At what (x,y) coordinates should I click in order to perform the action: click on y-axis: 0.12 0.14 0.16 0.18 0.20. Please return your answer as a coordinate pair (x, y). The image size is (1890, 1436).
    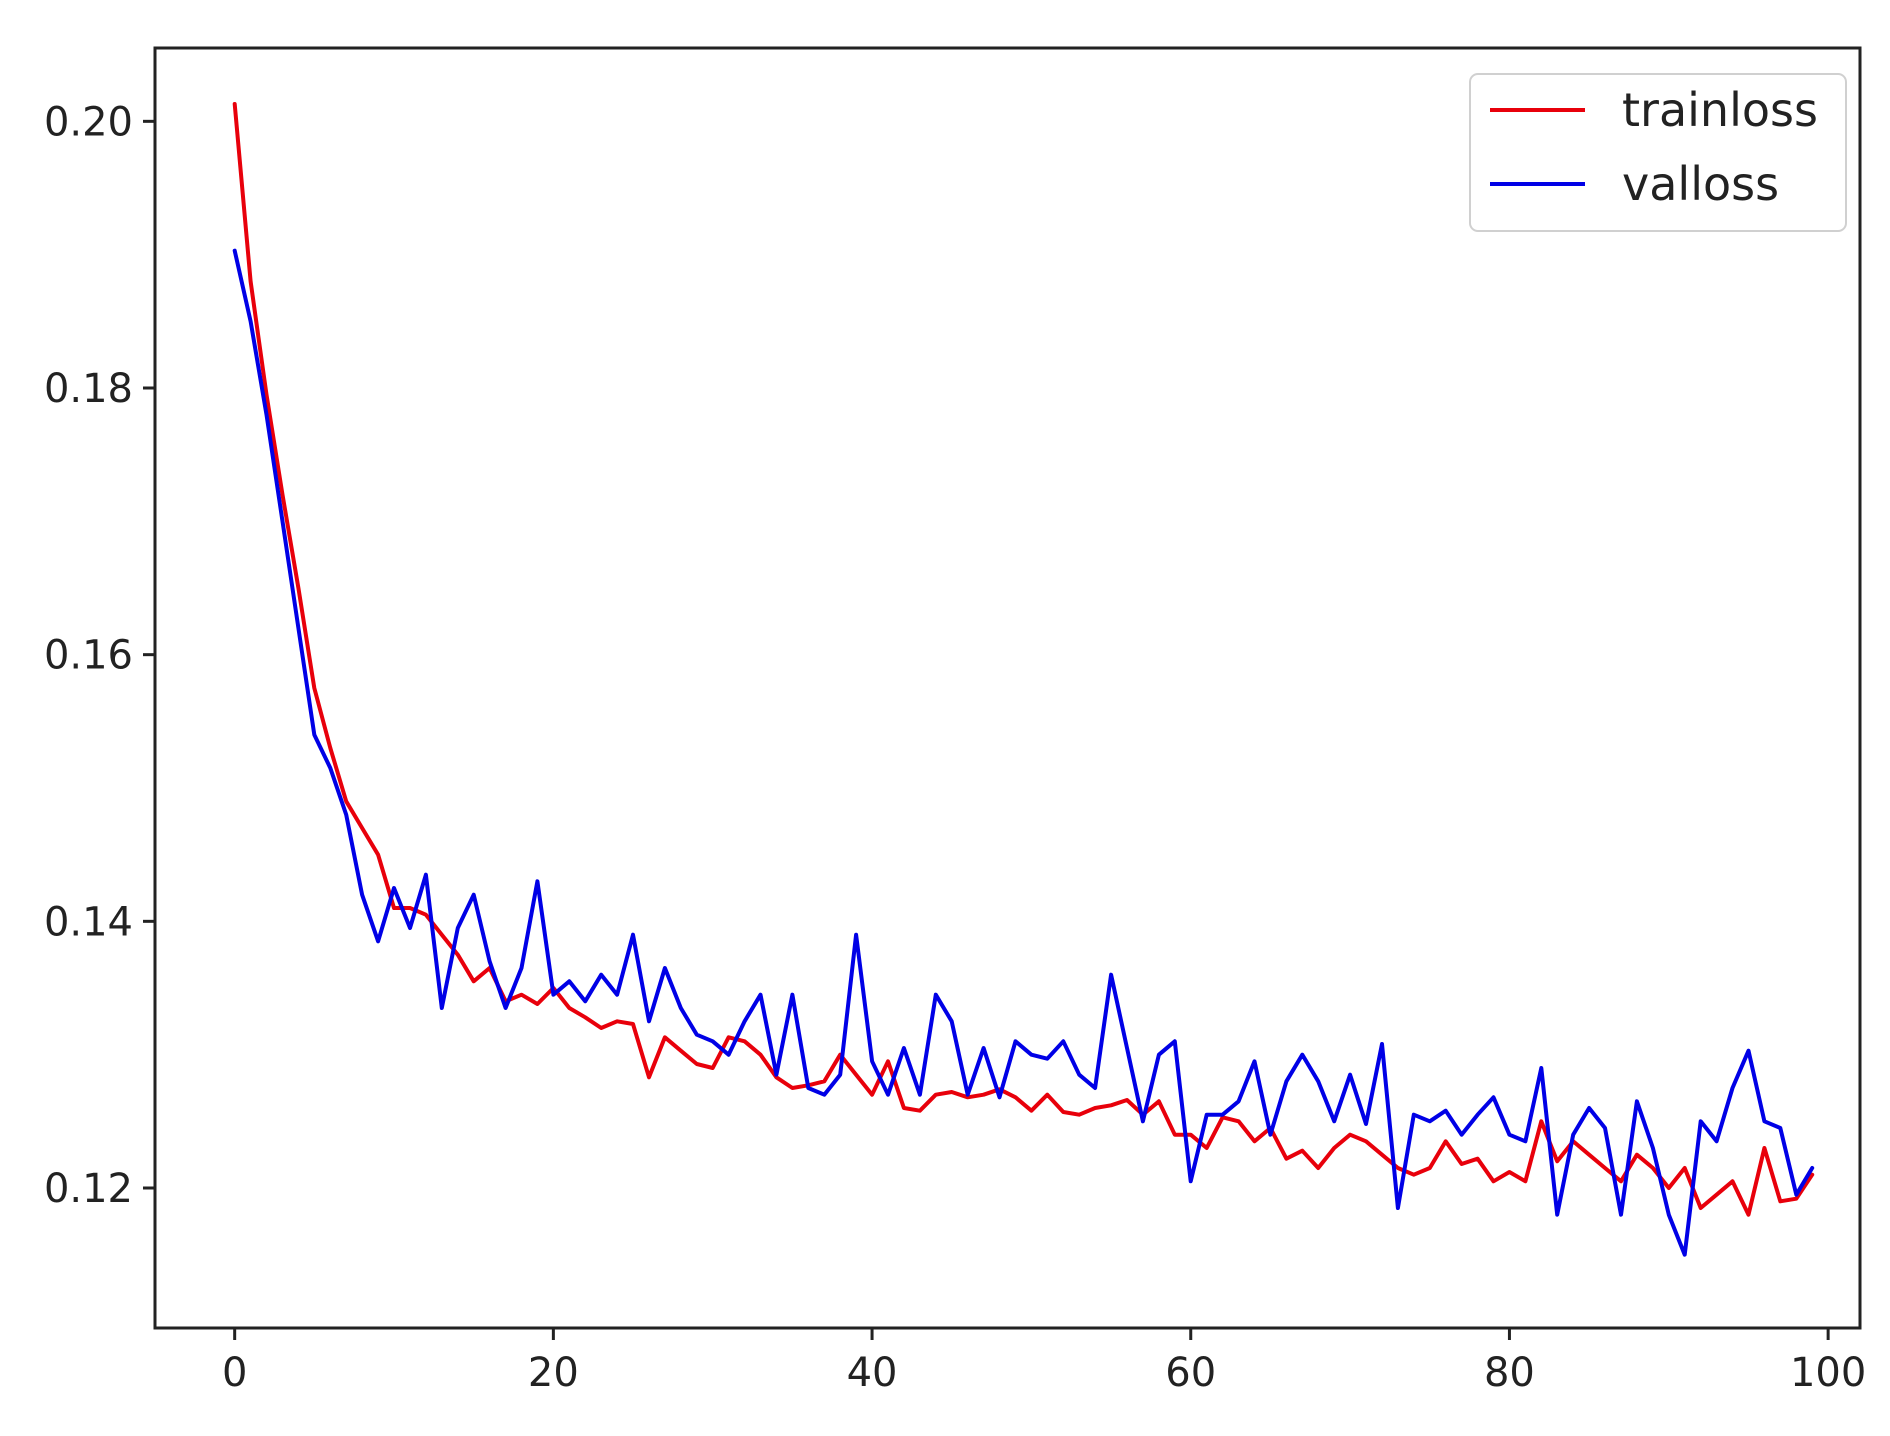
    Looking at the image, I should click on (99, 655).